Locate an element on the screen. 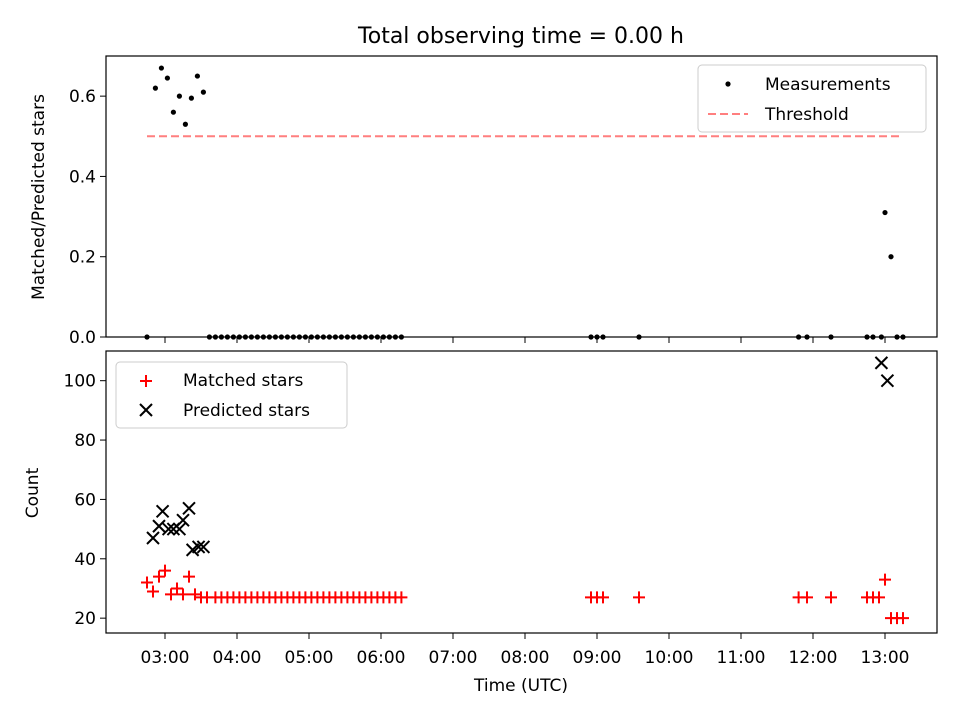  x-tick-label: 09:00 is located at coordinates (597, 658).